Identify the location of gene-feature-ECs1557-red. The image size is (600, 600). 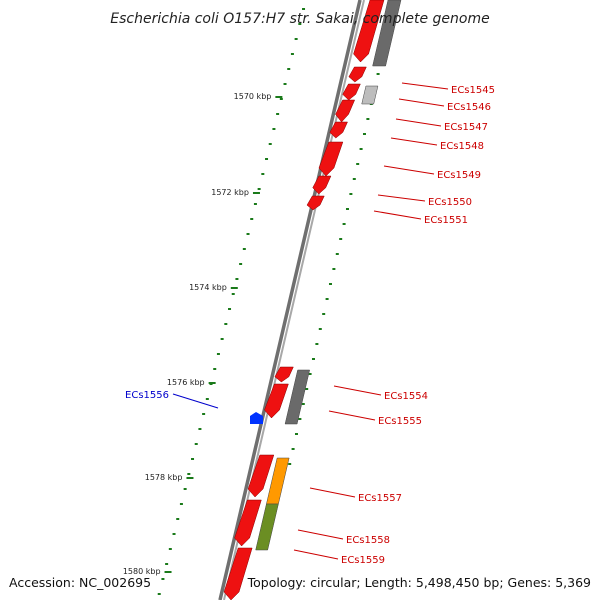
(261, 476).